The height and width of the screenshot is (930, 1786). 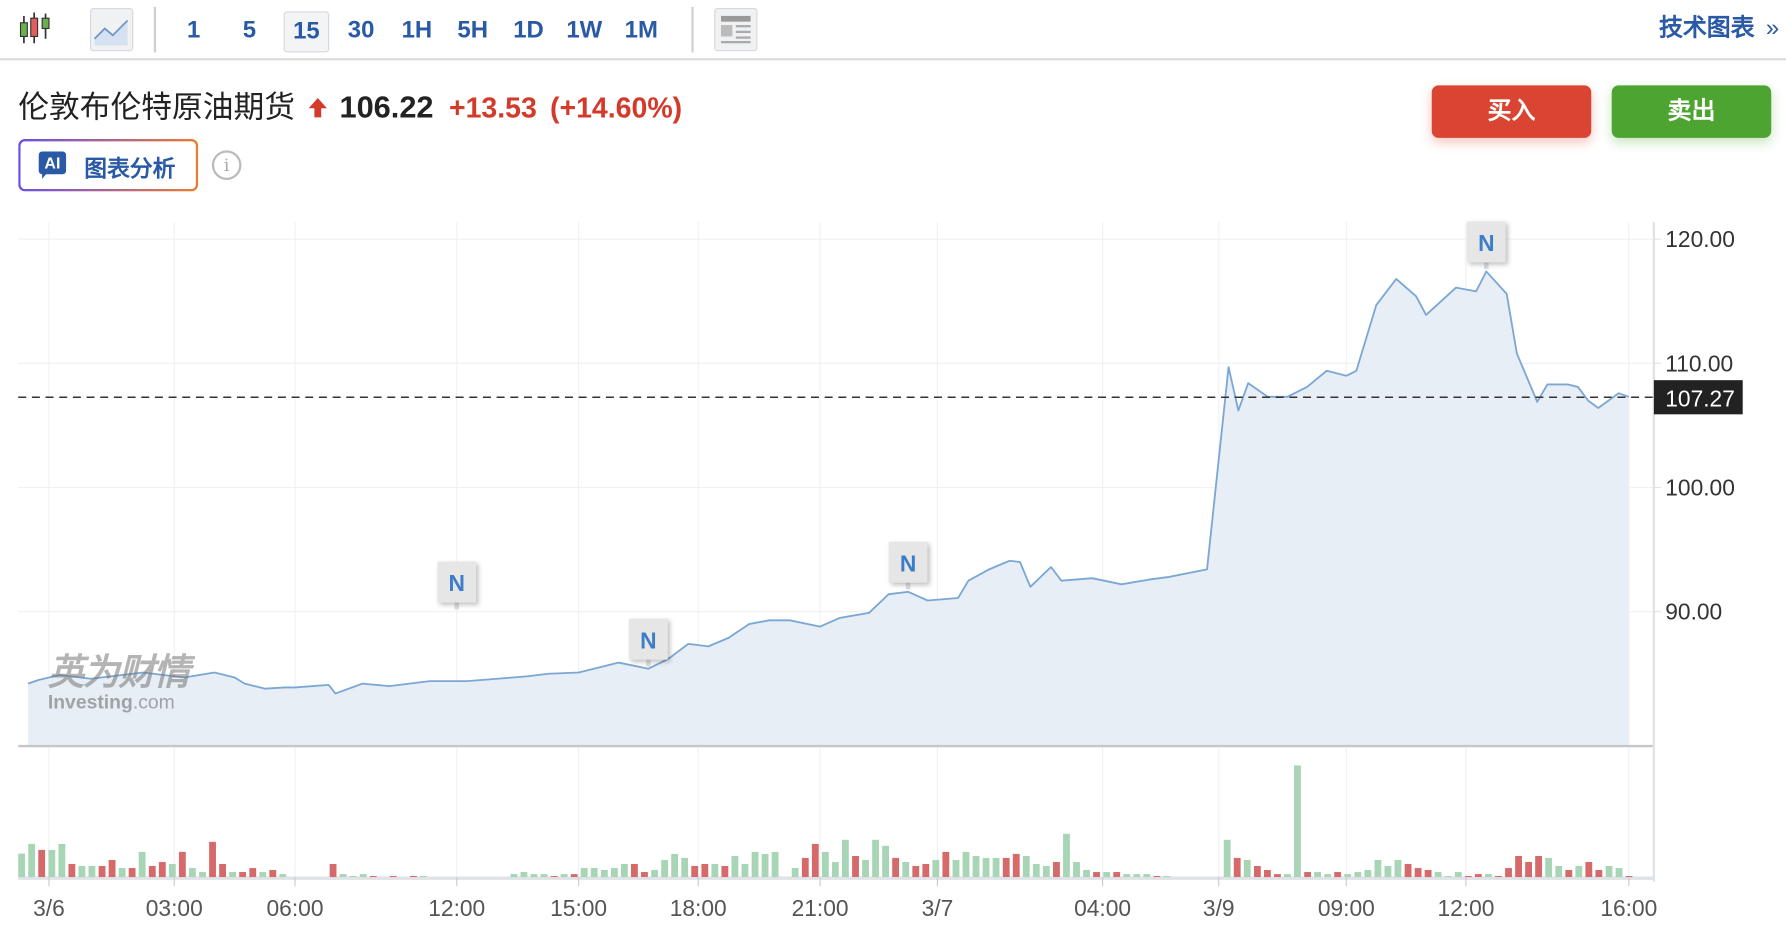 I want to click on toolbar-divider, so click(x=155, y=29).